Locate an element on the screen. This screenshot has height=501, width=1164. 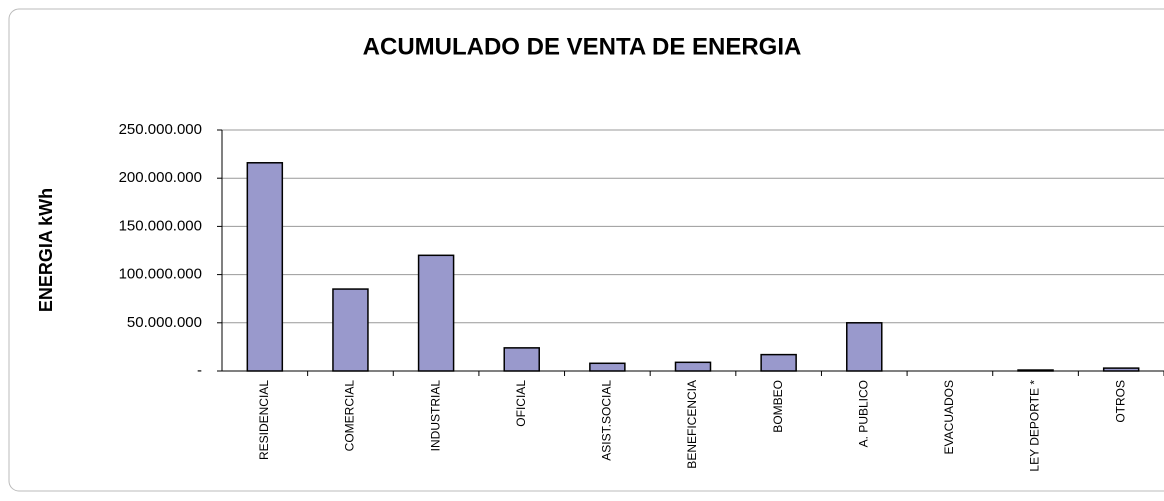
x-tick-label: COMERCIAL is located at coordinates (350, 416).